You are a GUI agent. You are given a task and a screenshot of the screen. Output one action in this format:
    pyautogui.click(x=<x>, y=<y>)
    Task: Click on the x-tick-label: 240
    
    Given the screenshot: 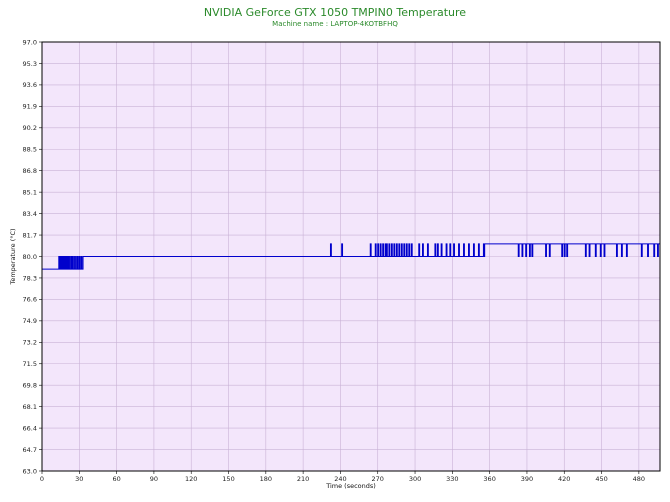 What is the action you would take?
    pyautogui.click(x=340, y=479)
    